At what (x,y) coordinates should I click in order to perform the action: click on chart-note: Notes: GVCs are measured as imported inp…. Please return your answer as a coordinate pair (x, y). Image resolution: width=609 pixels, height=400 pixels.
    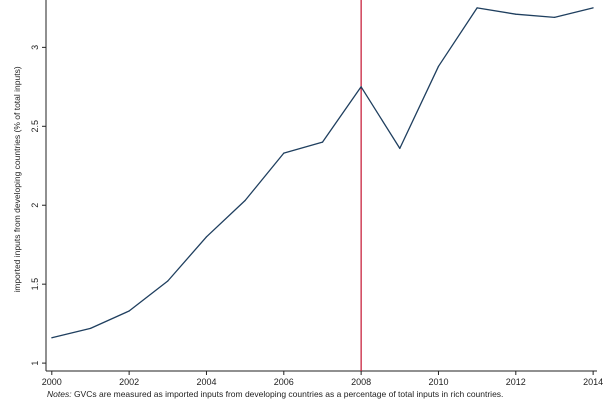
    Looking at the image, I should click on (275, 394).